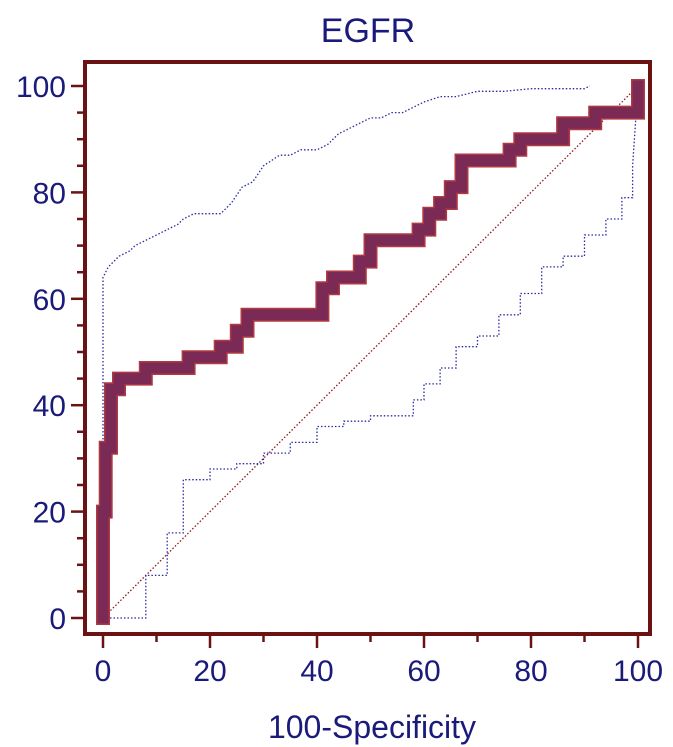 Image resolution: width=673 pixels, height=747 pixels. What do you see at coordinates (423, 671) in the screenshot?
I see `x-tick-label: 60` at bounding box center [423, 671].